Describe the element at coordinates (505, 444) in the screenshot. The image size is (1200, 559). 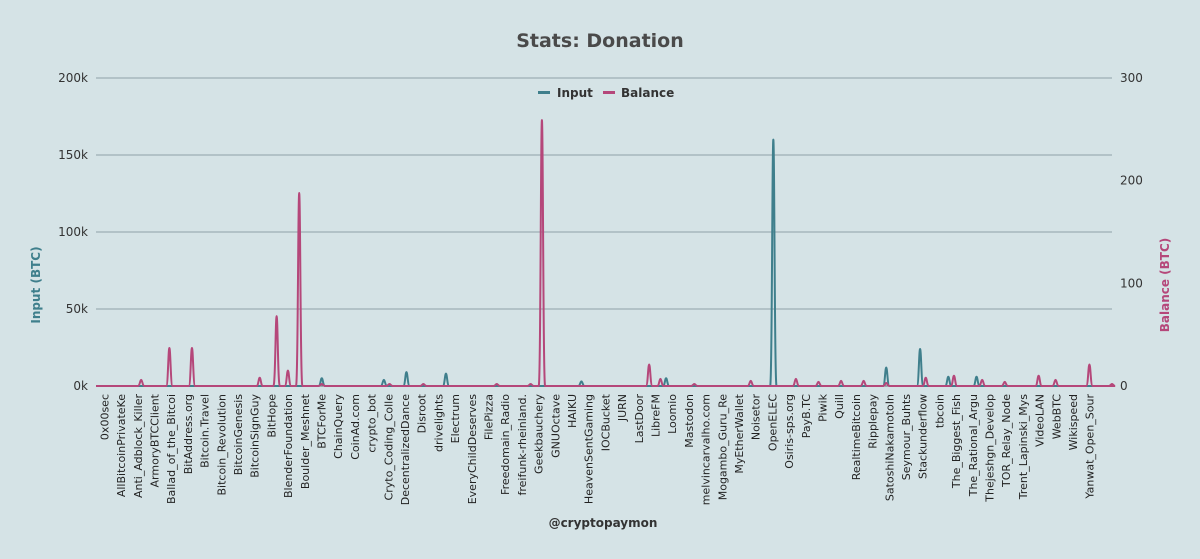
I see `x-tick-label: Freedomain_Radio` at that location.